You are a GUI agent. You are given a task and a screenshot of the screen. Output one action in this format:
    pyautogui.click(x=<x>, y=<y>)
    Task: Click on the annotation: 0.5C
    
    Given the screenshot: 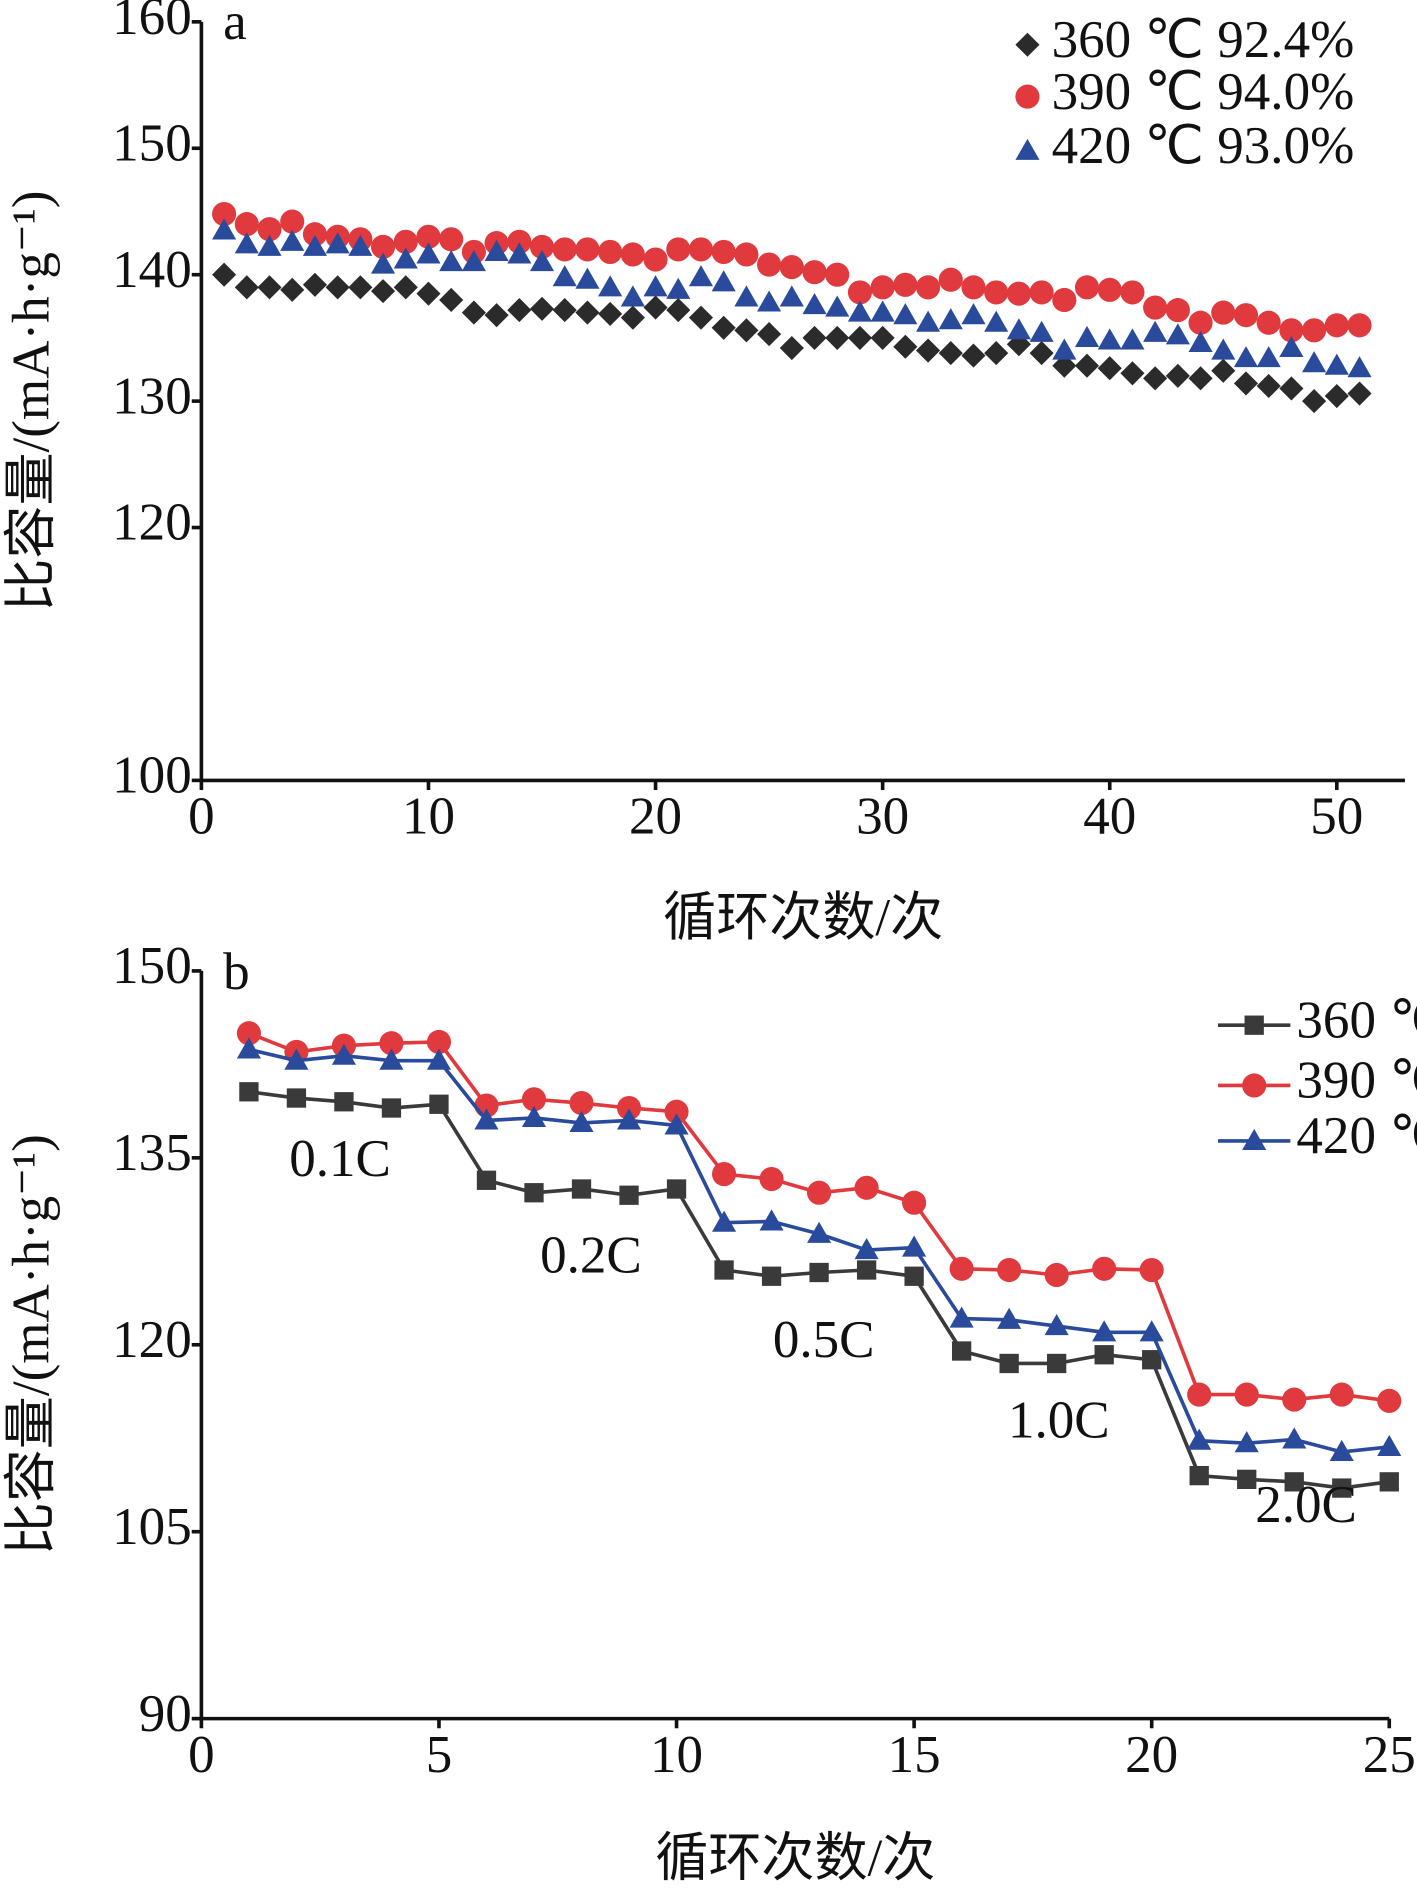 What is the action you would take?
    pyautogui.click(x=824, y=1340)
    